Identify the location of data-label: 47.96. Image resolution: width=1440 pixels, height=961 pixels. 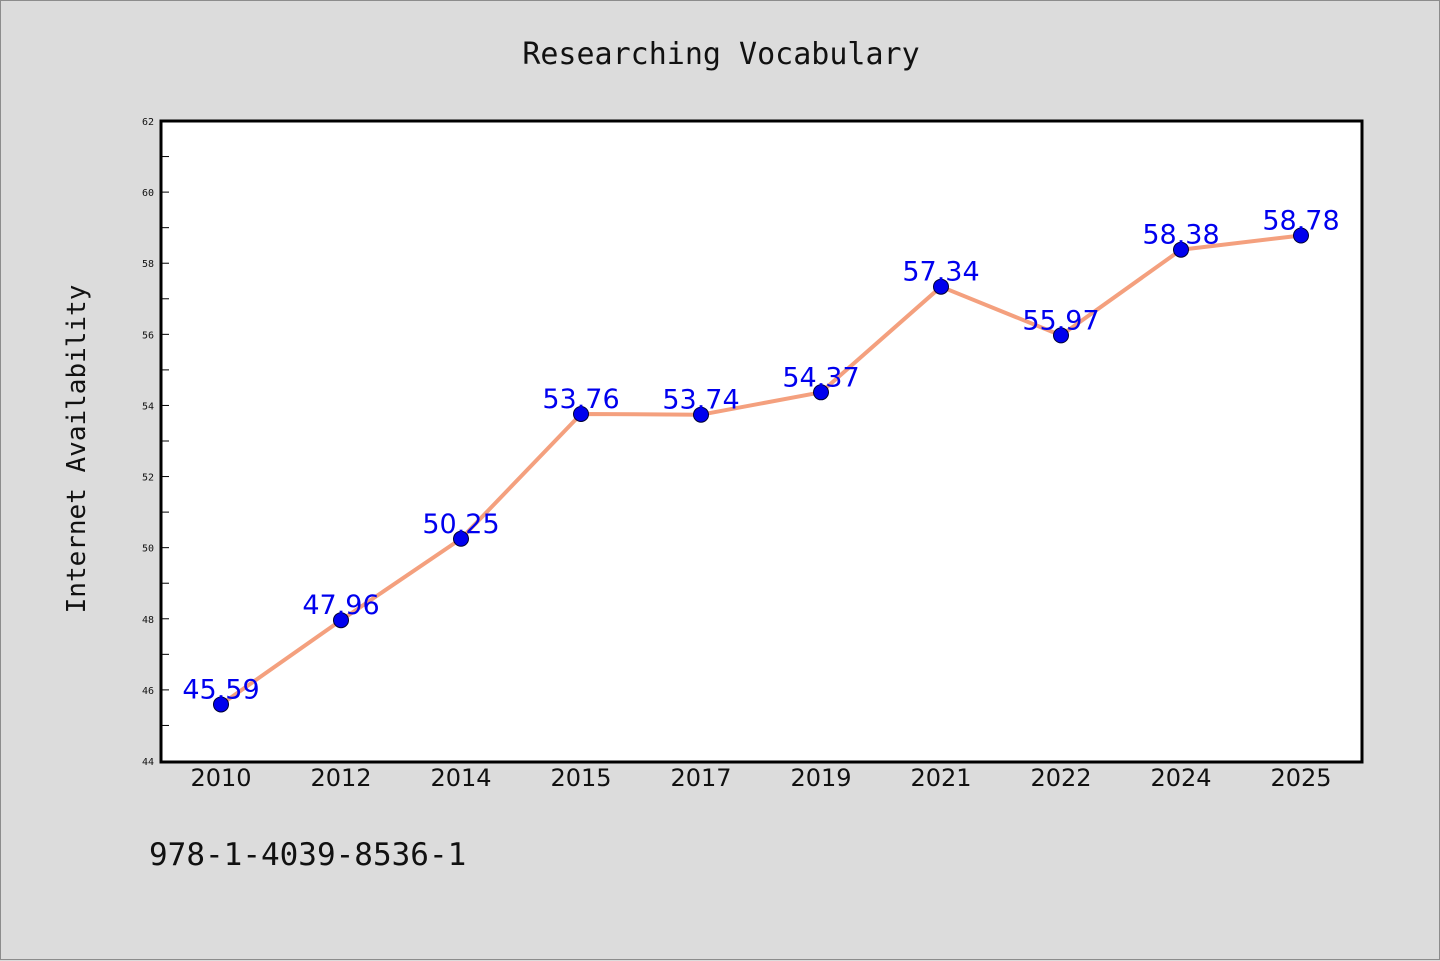
(340, 605).